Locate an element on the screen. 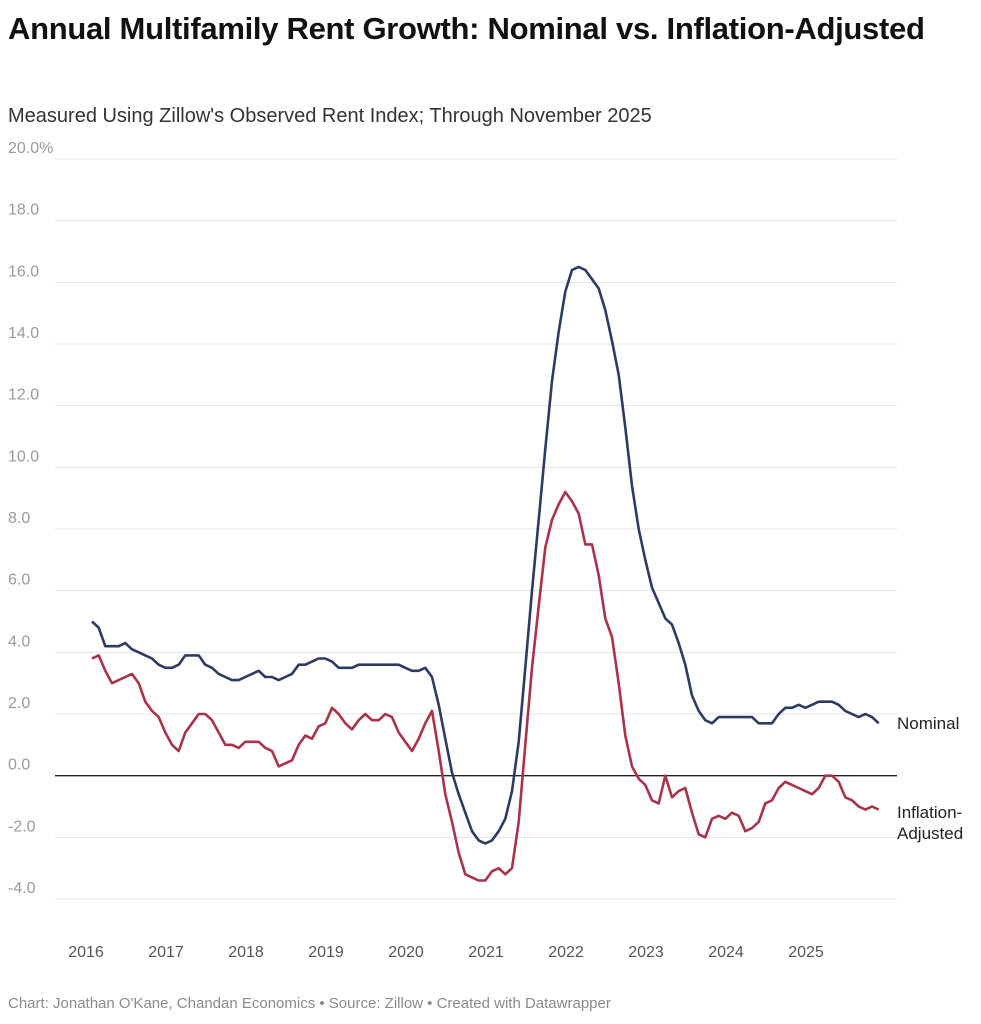  x-tick-label: 2025 is located at coordinates (806, 952).